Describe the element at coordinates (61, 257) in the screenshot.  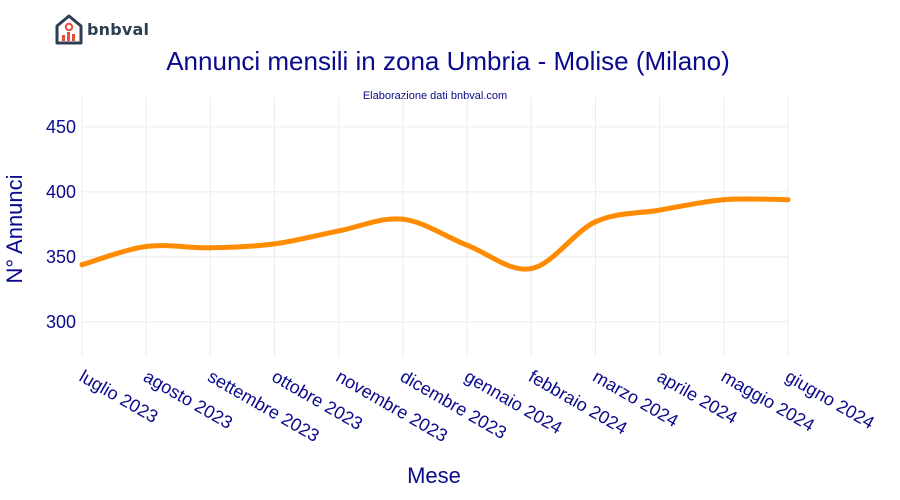
I see `y-tick-label: 350` at that location.